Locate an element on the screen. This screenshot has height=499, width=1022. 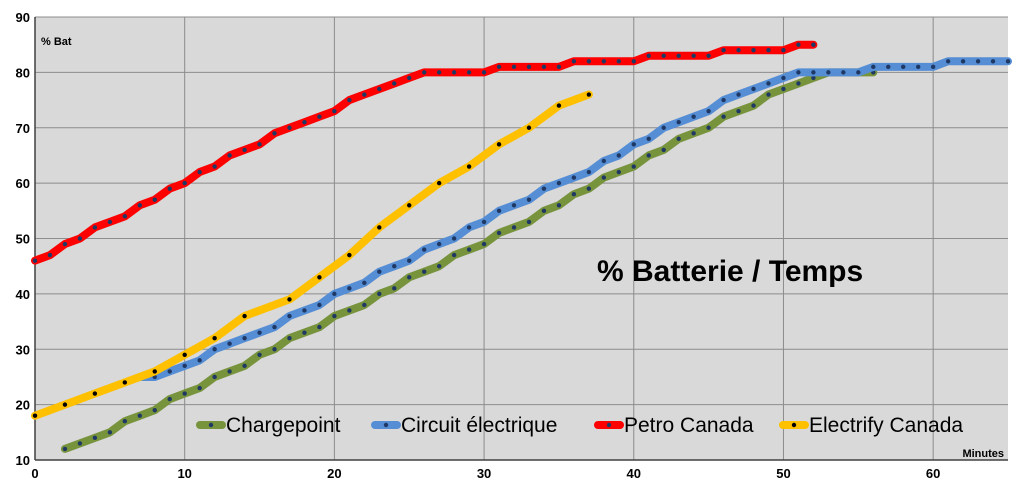
x-axis-label: Minutes is located at coordinates (983, 454).